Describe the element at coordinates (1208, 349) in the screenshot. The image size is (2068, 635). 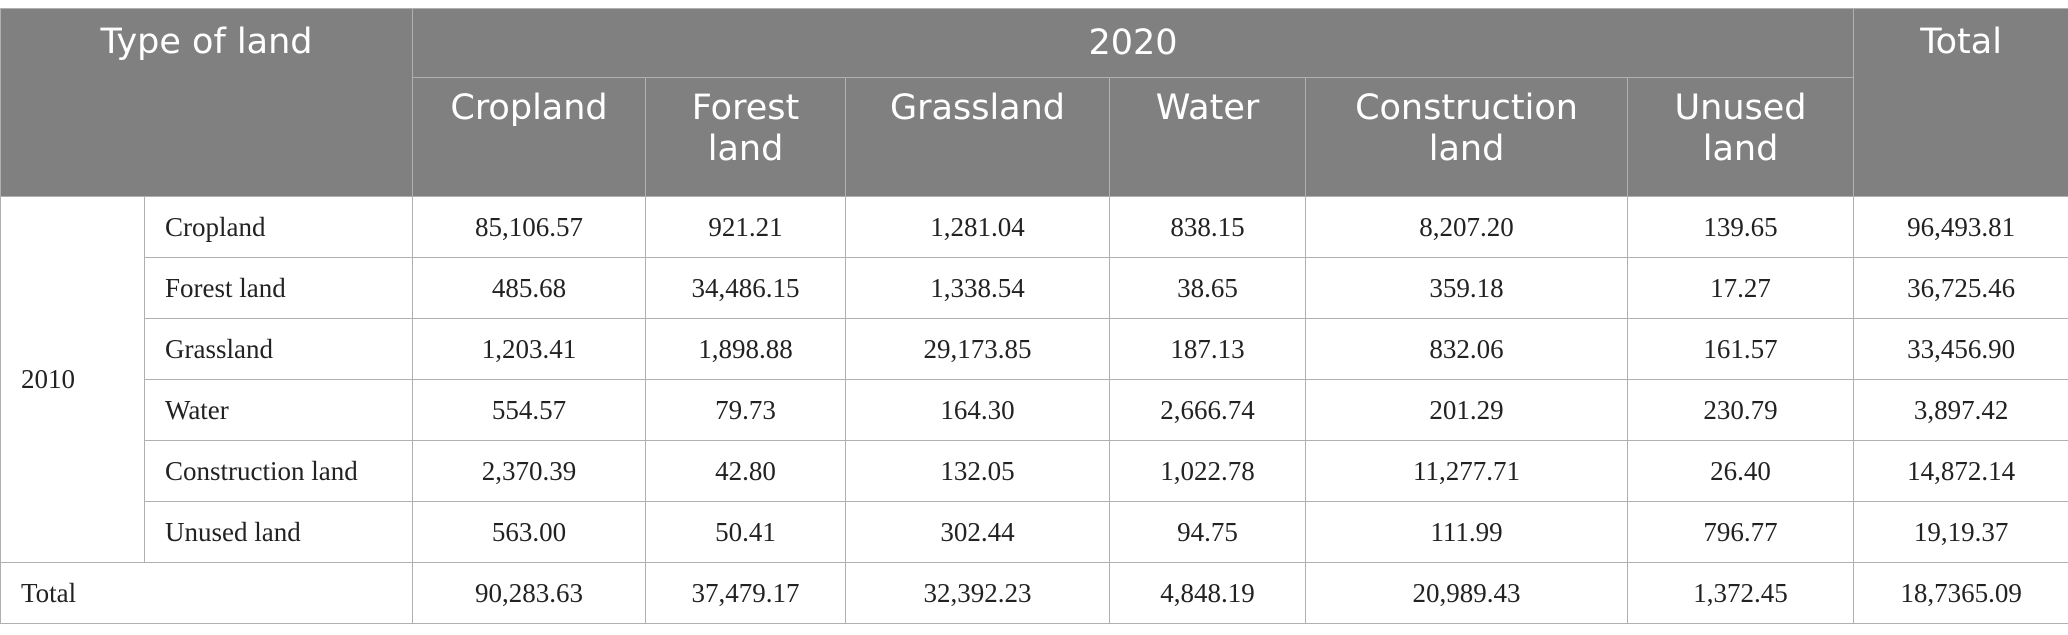
I see `table-cell: 187.13` at that location.